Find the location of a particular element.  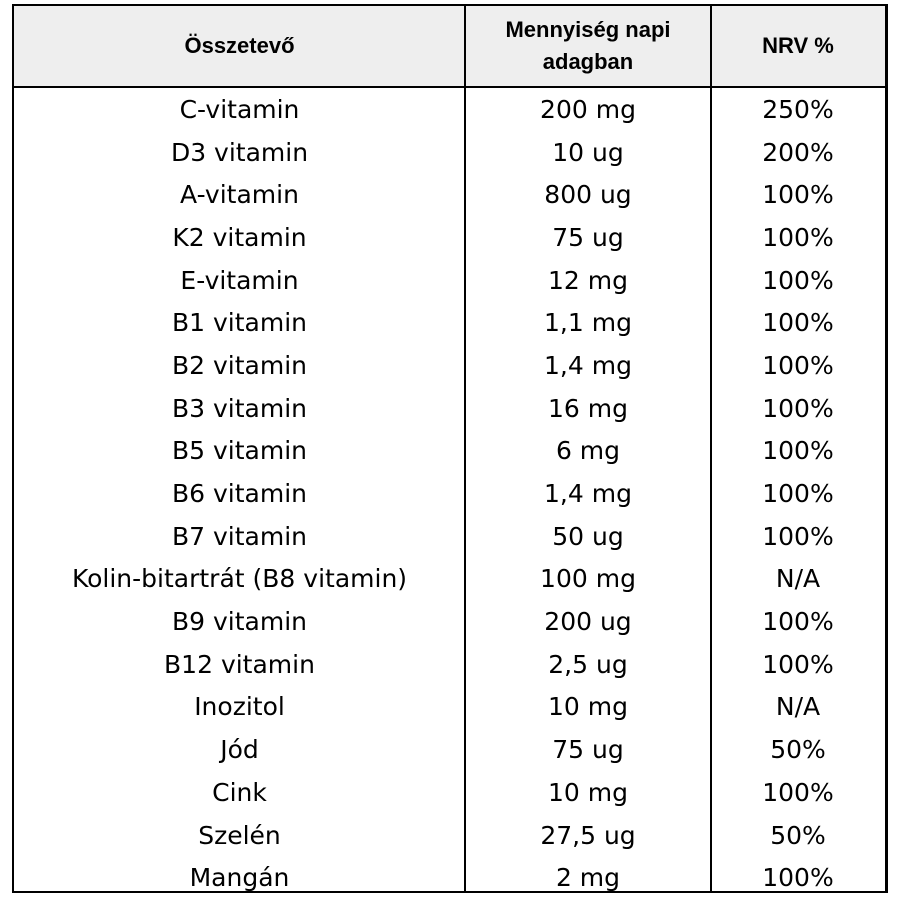

cell-ingredient: B9 vitamin is located at coordinates (239, 622).